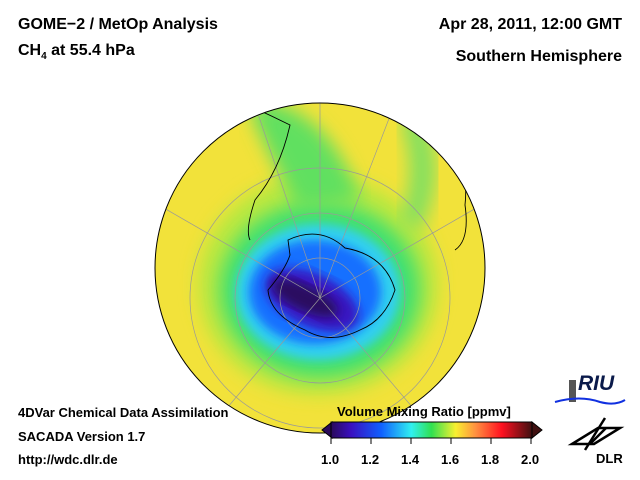  Describe the element at coordinates (123, 412) in the screenshot. I see `method-label: 4DVar Chemical Data Assimilation` at that location.